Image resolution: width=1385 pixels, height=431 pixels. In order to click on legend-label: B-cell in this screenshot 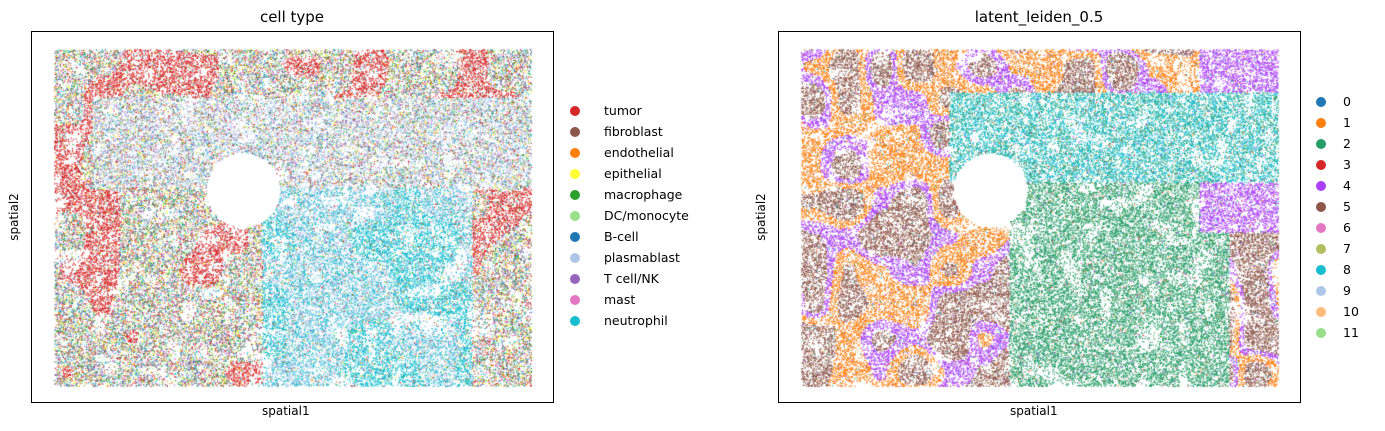, I will do `click(621, 236)`.